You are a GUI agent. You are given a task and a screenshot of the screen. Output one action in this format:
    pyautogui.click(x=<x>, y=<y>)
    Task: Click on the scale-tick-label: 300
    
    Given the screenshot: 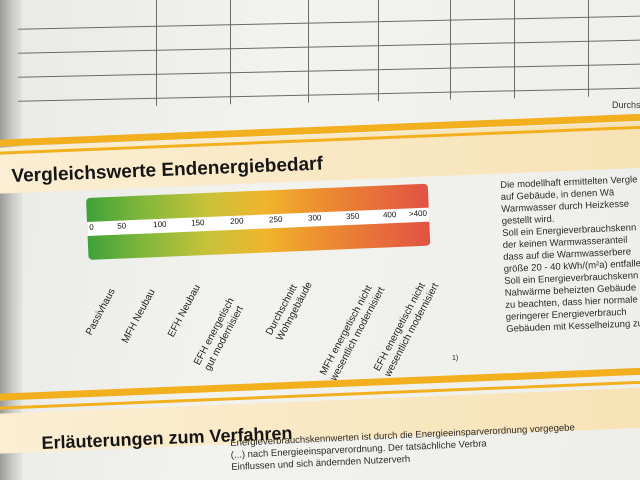 What is the action you would take?
    pyautogui.click(x=314, y=218)
    